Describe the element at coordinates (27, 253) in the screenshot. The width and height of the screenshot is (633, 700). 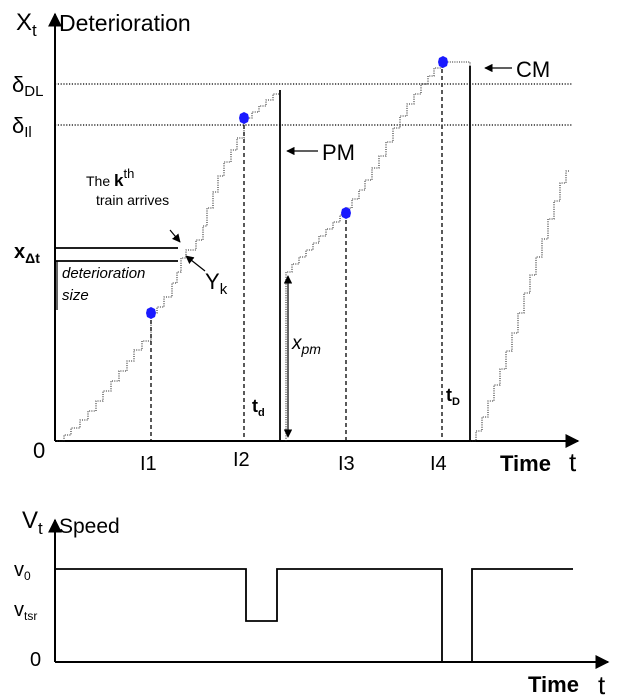
I see `x-delta-t-label: xΔt` at that location.